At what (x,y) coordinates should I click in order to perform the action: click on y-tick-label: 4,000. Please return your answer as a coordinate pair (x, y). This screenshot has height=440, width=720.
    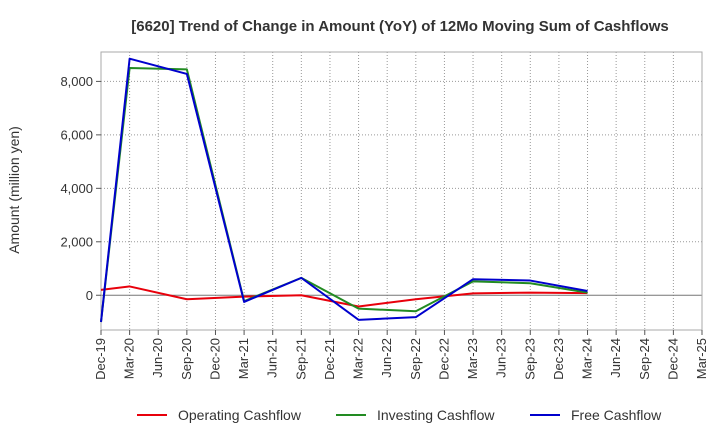
    Looking at the image, I should click on (76, 188).